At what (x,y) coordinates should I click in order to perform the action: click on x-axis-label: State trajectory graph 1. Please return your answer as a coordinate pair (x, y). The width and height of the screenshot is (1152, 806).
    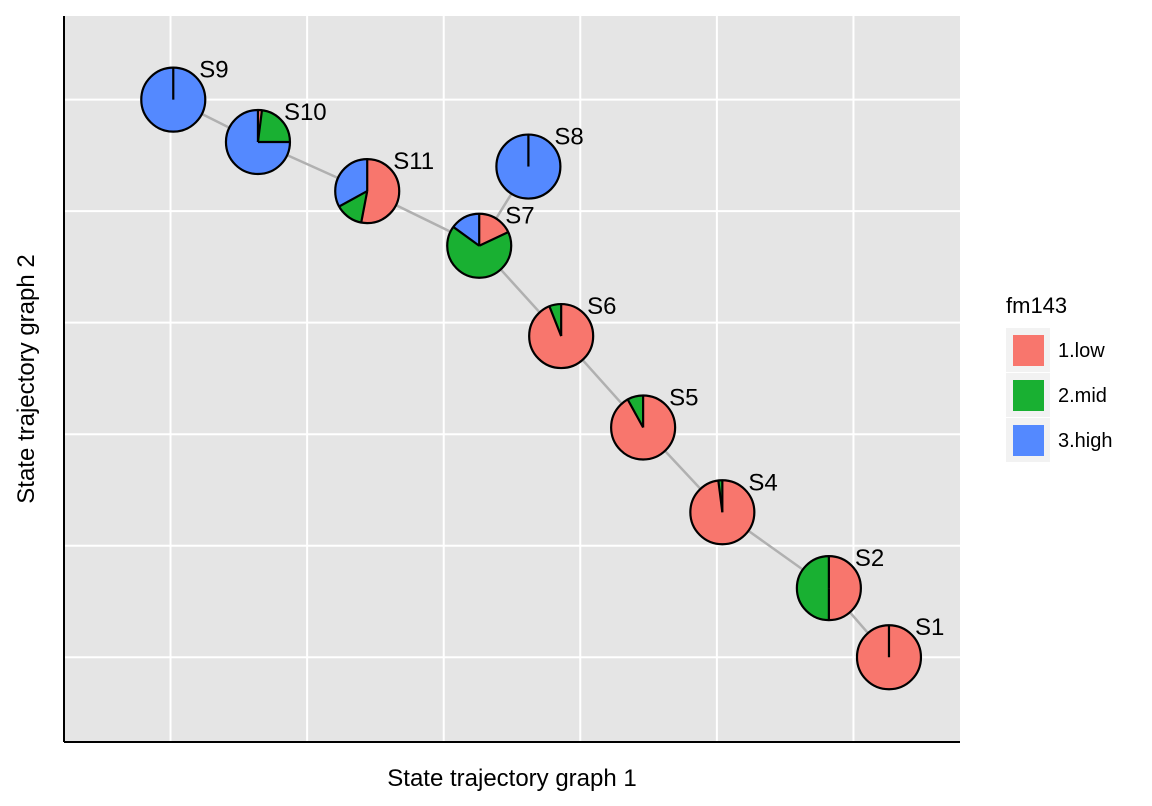
    Looking at the image, I should click on (511, 778).